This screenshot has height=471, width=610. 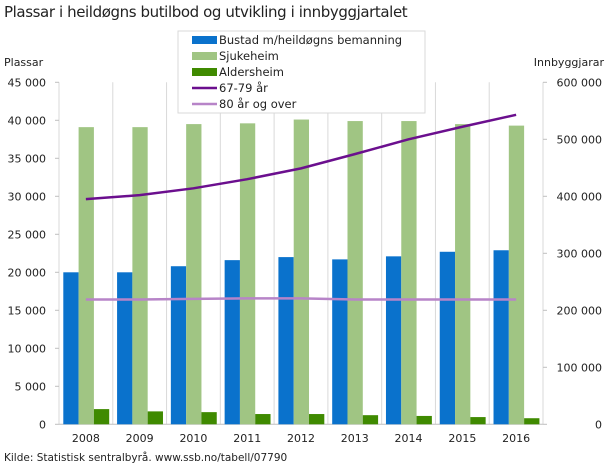 What do you see at coordinates (370, 420) in the screenshot?
I see `bar-aldersheim-2013` at bounding box center [370, 420].